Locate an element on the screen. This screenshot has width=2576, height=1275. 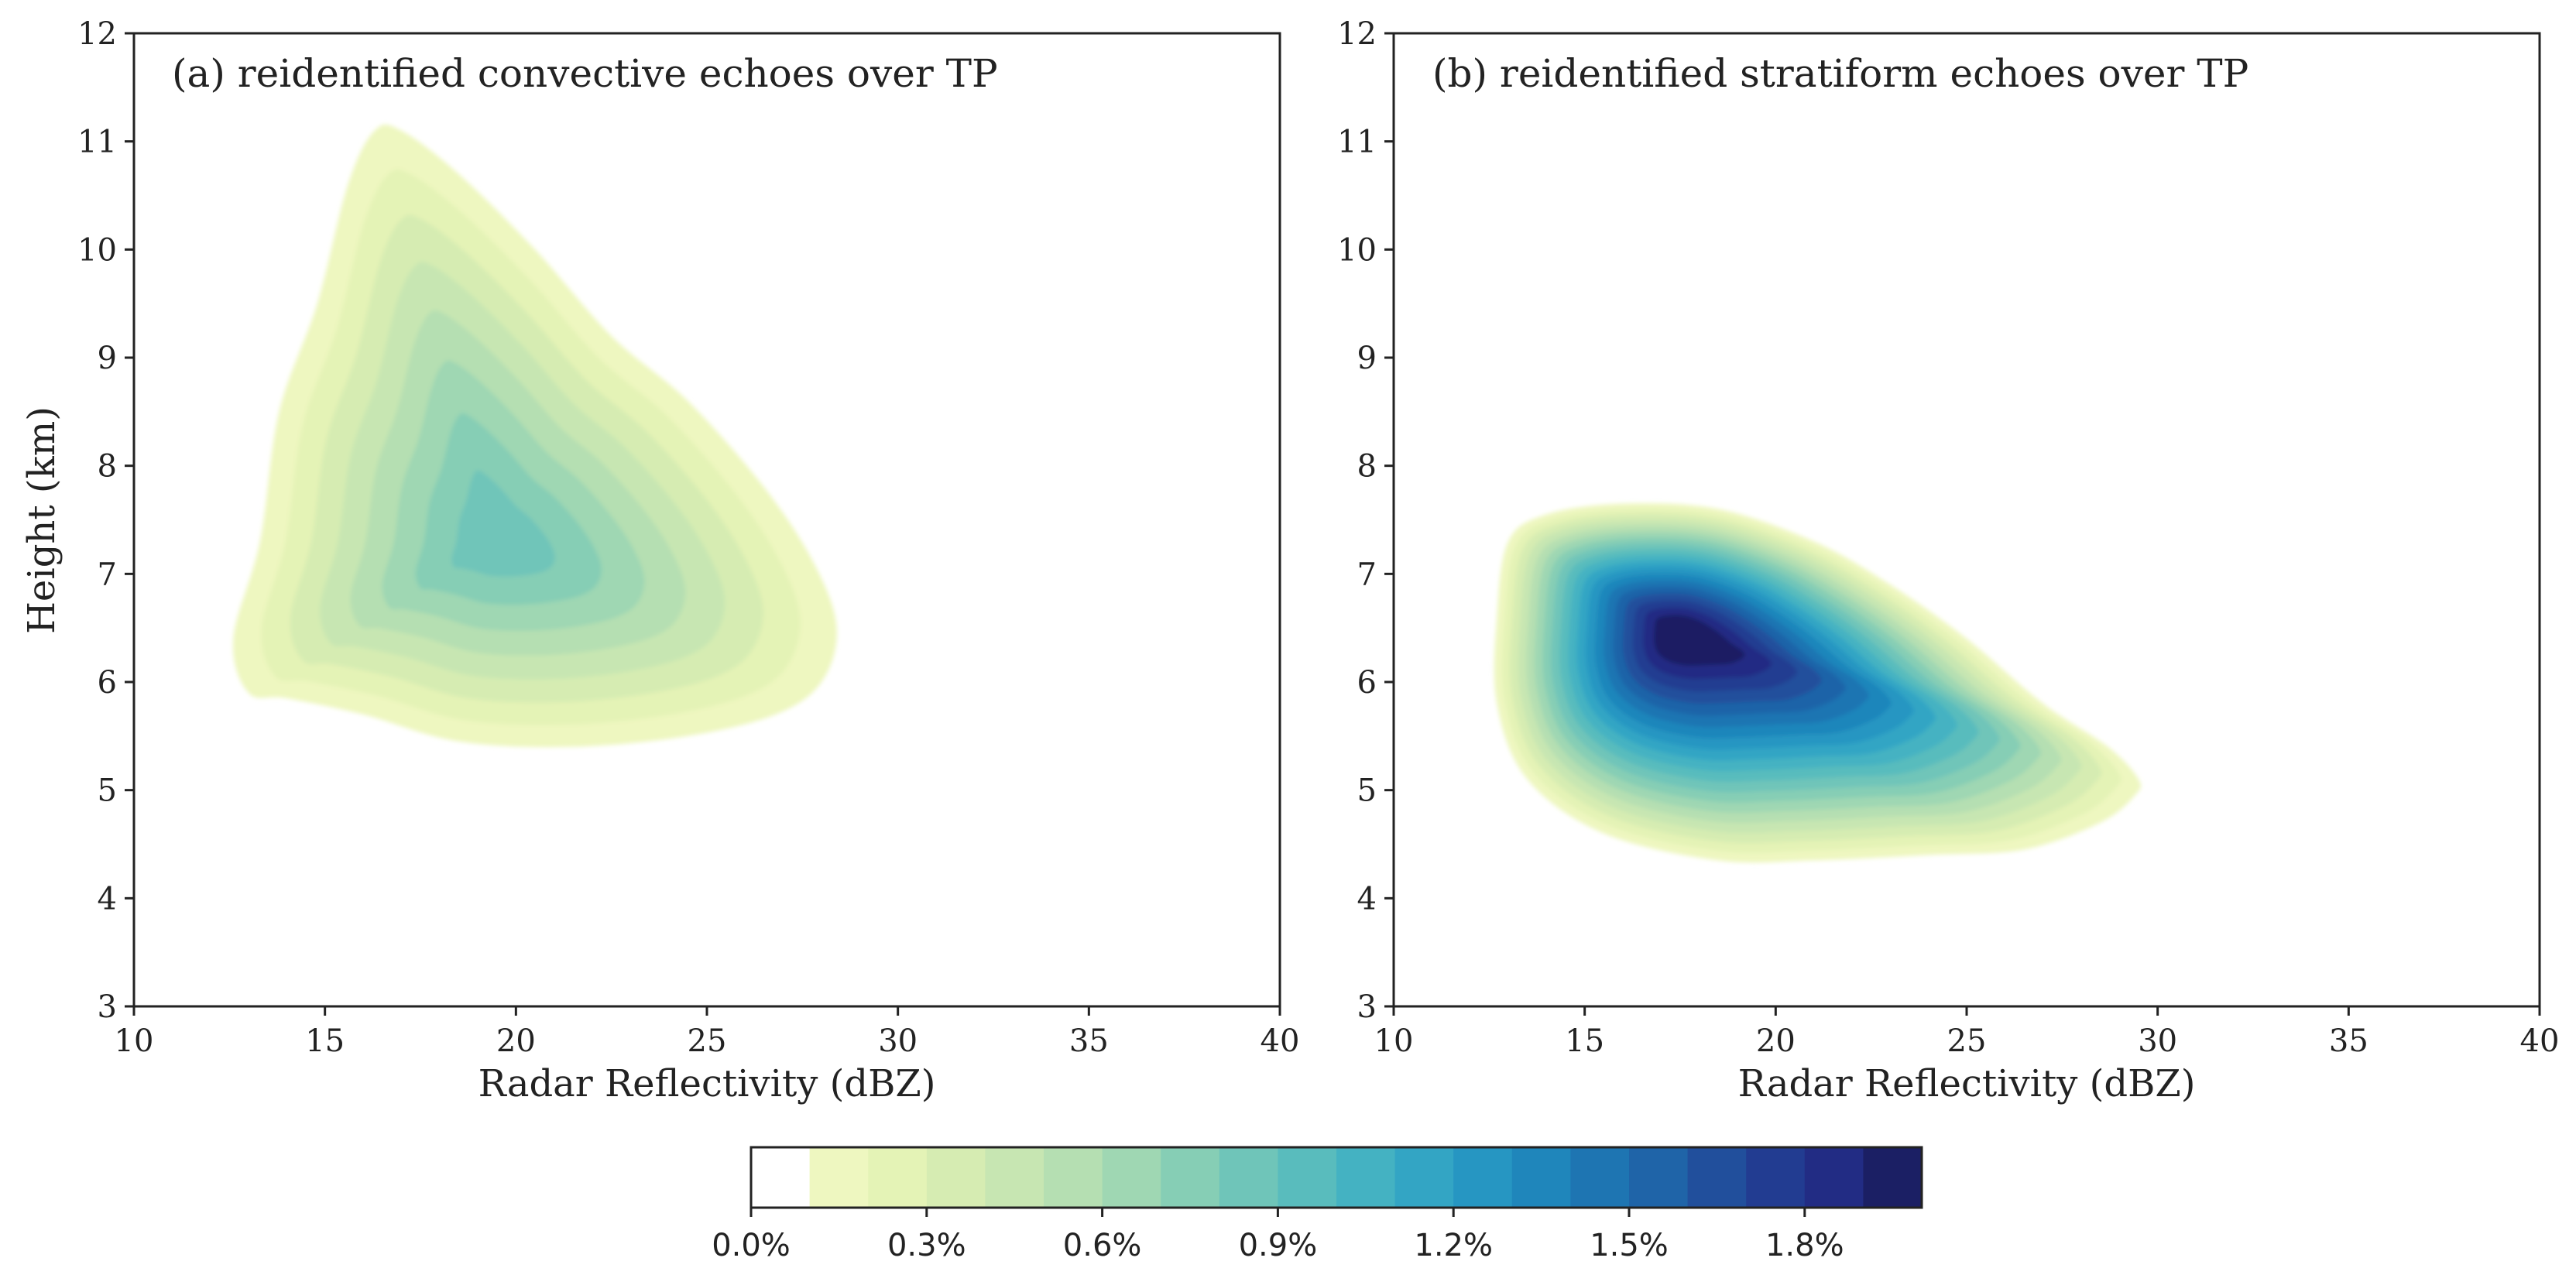
colorbar-tick-label: 1.5% is located at coordinates (1629, 1245).